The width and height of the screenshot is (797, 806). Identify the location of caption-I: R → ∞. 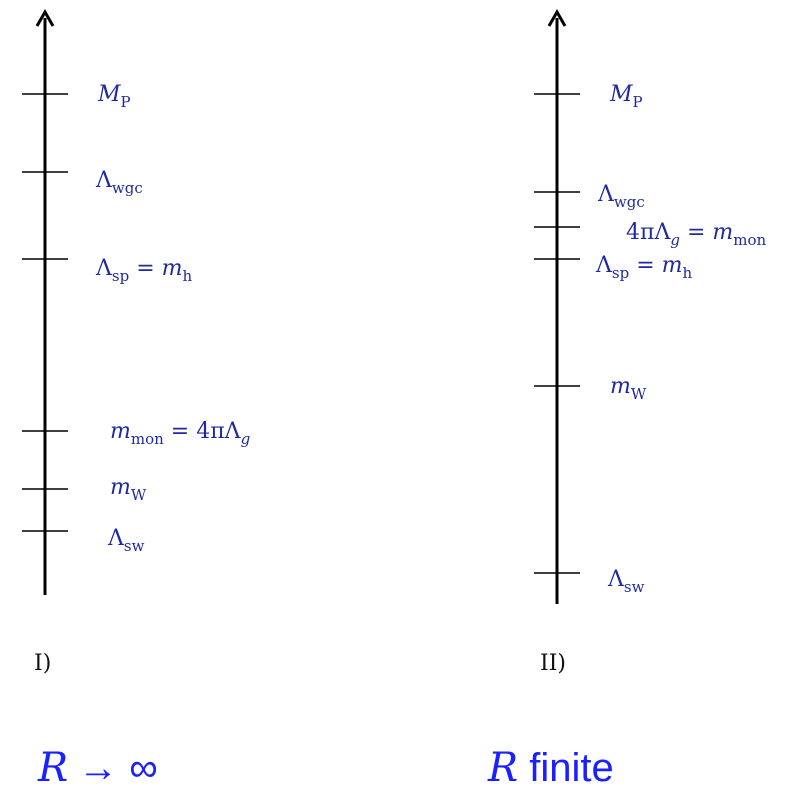
(98, 768).